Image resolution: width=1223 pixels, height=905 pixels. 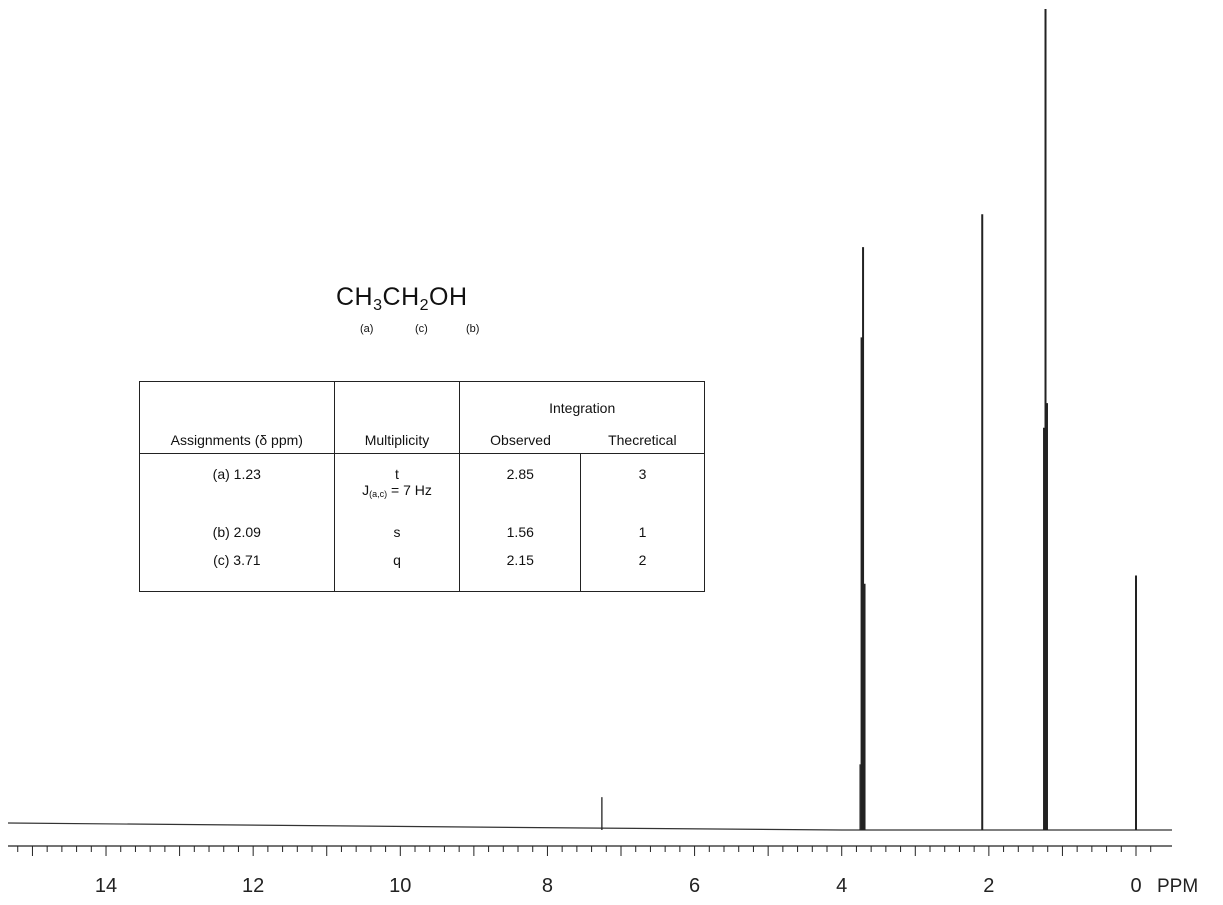 I want to click on cell-assignment: (c) 3.71, so click(x=237, y=569).